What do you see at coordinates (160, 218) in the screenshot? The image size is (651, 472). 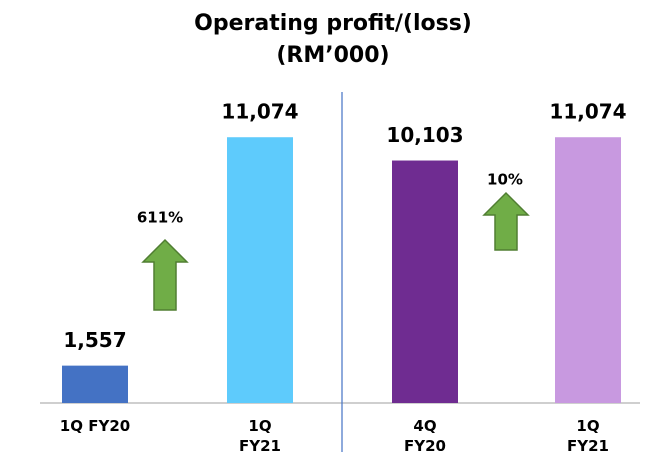 I see `annotation: 611%` at bounding box center [160, 218].